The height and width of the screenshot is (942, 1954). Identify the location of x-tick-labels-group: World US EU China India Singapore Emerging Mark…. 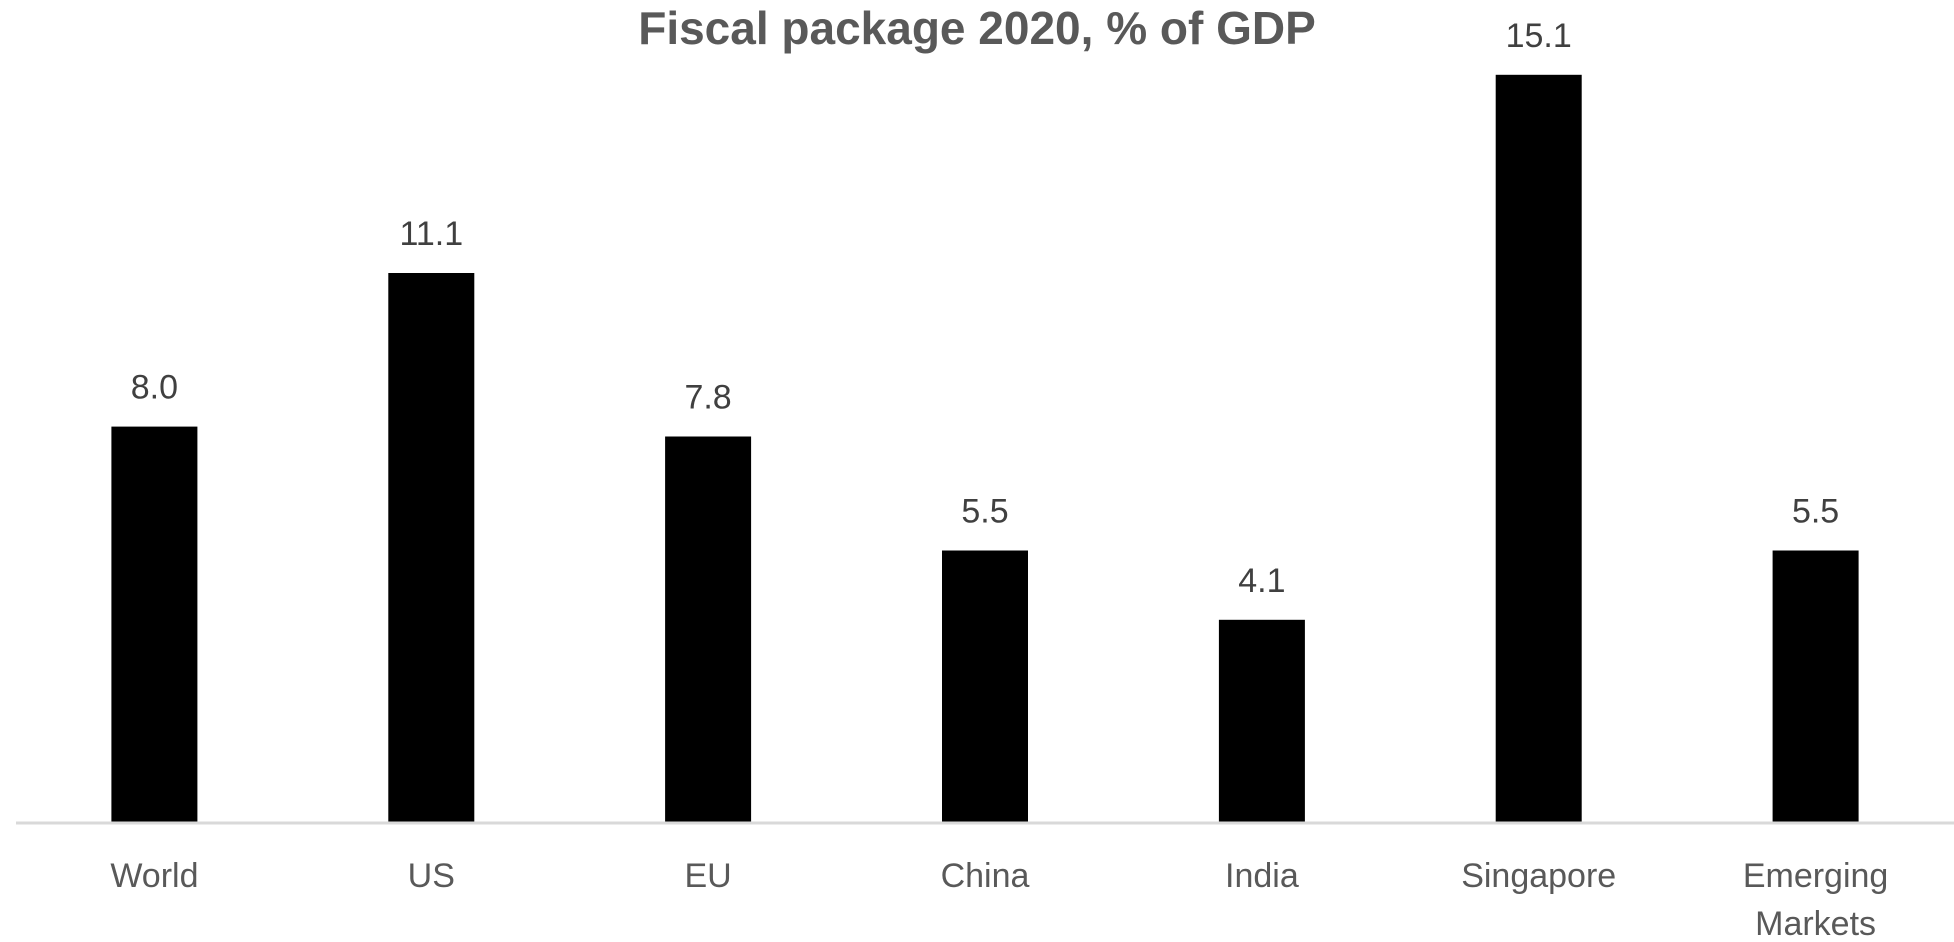
(999, 899).